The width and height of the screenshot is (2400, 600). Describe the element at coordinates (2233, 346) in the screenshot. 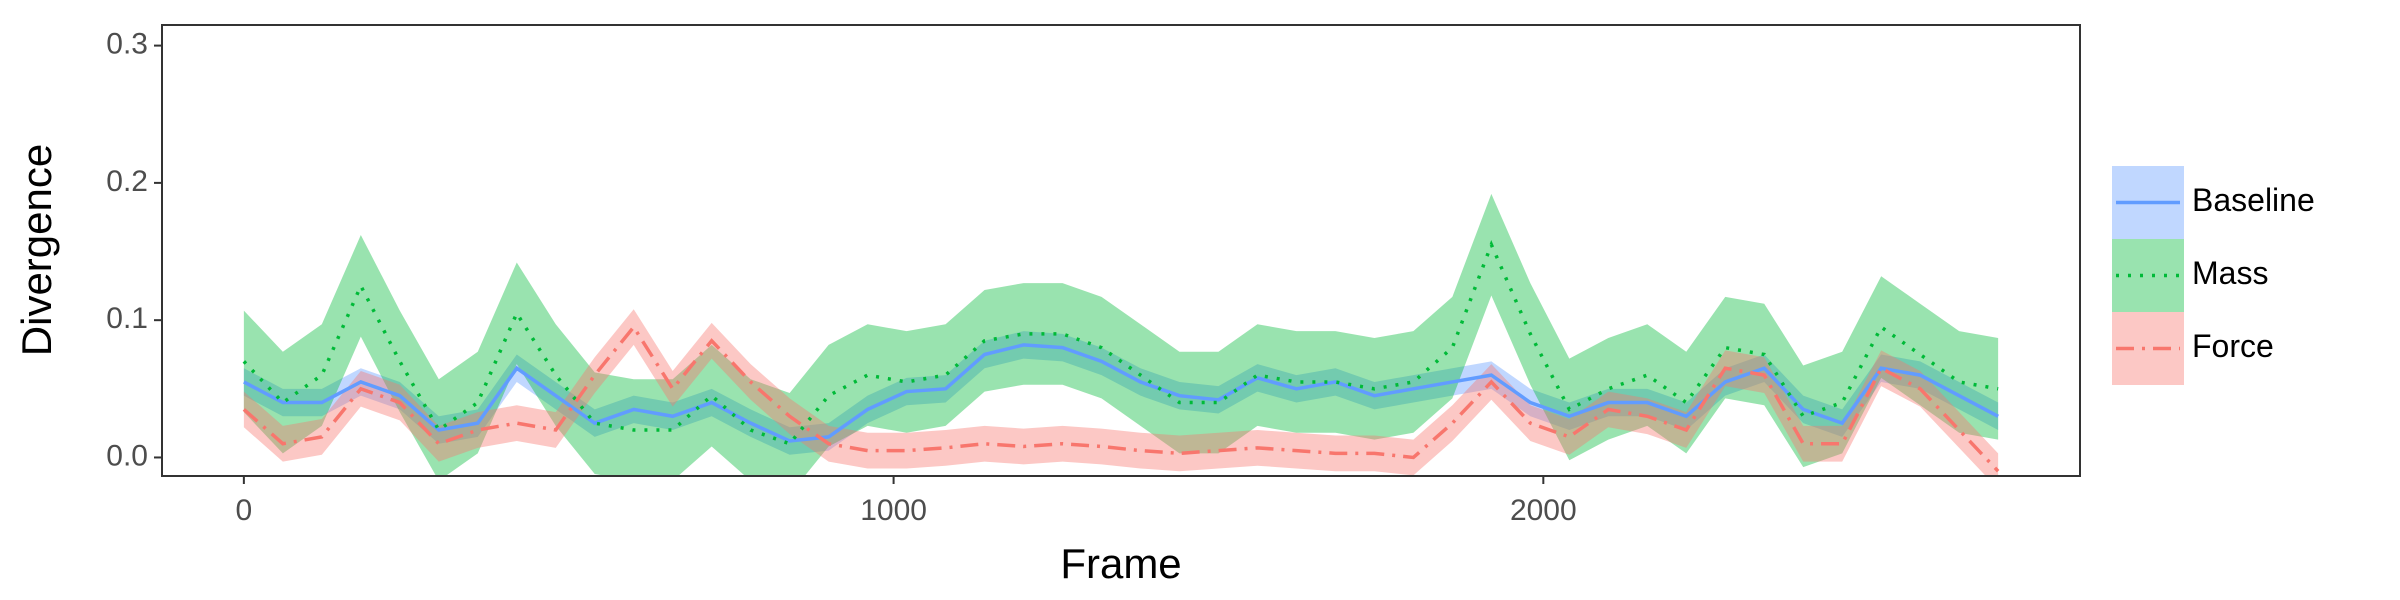

I see `legend-label: Force` at that location.